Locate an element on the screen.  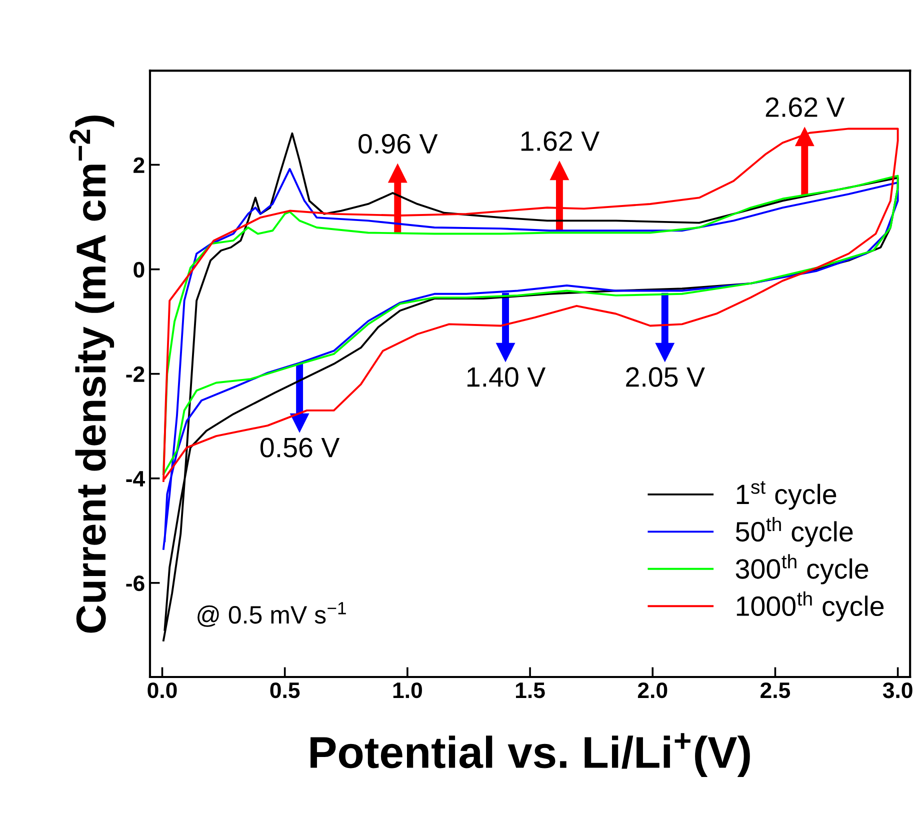
y-tick-label: -4 is located at coordinates (136, 478).